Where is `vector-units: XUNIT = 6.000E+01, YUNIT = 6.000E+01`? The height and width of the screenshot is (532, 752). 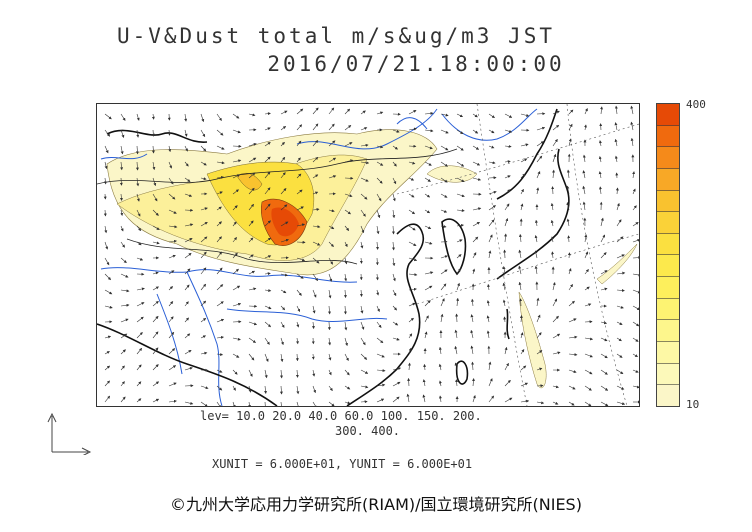 vector-units: XUNIT = 6.000E+01, YUNIT = 6.000E+01 is located at coordinates (342, 464).